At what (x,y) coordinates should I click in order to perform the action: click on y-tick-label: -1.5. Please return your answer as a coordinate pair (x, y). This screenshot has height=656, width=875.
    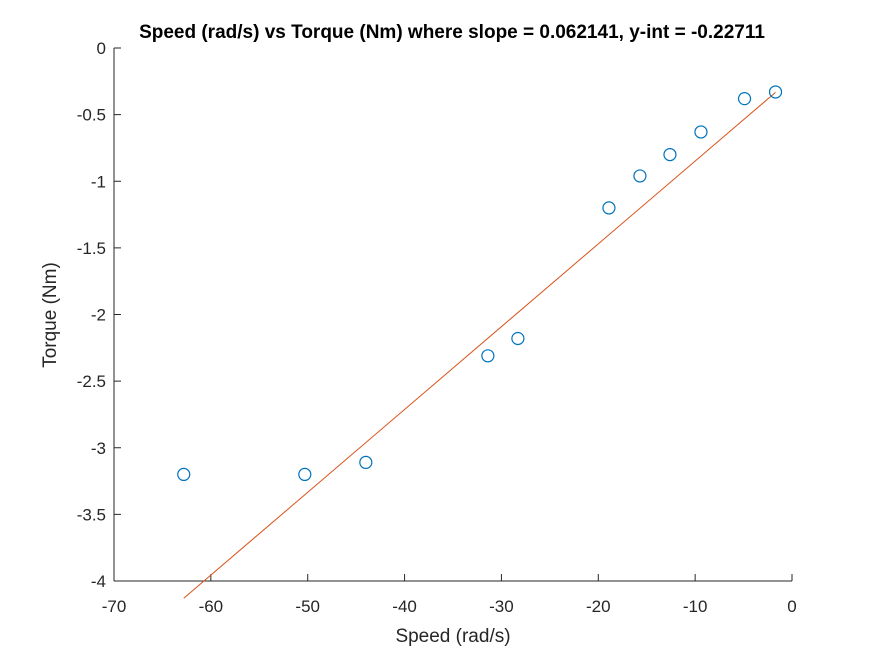
    Looking at the image, I should click on (91, 248).